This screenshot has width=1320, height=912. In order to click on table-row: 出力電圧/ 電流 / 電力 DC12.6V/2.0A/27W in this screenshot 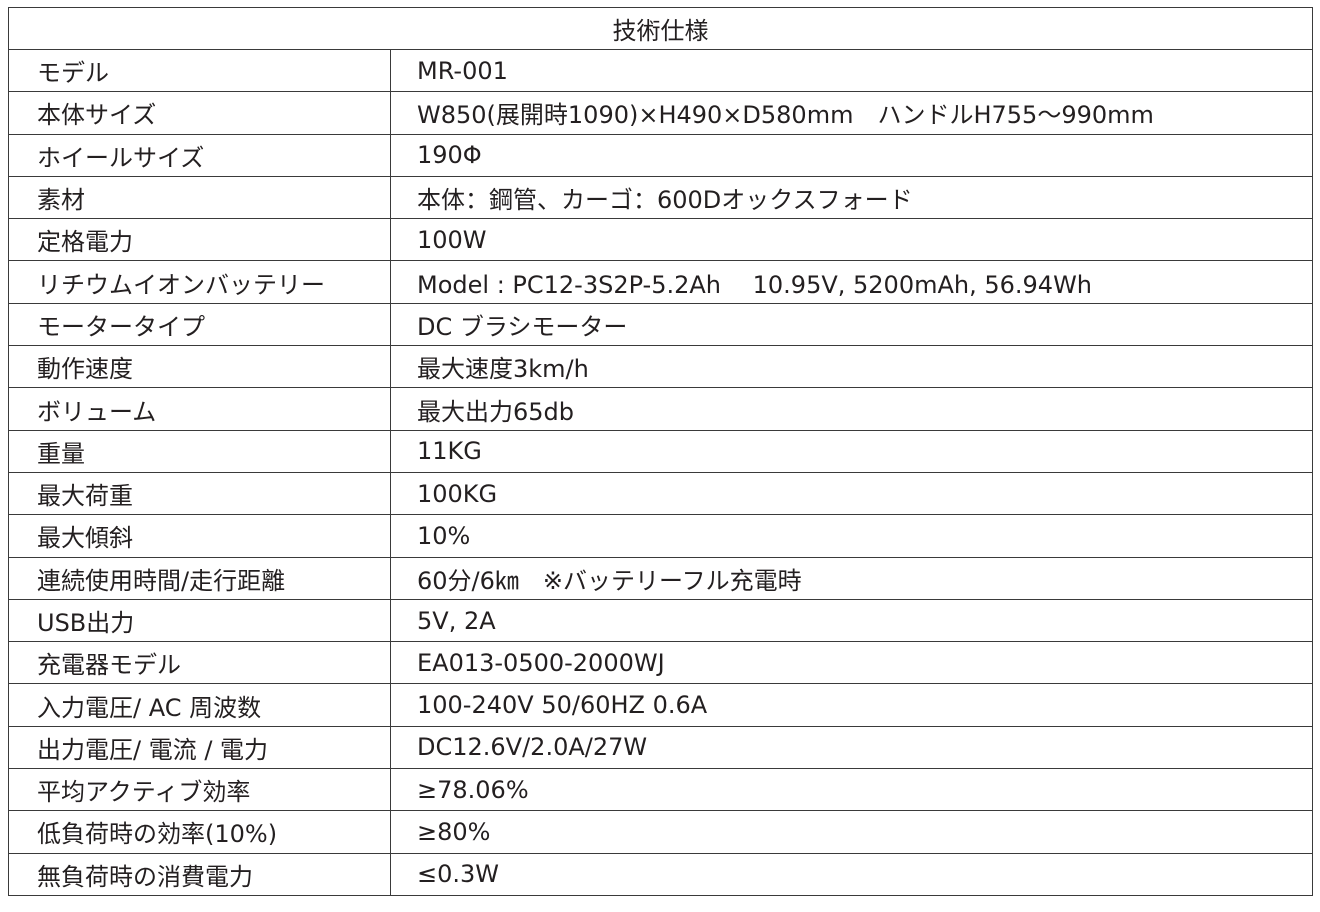, I will do `click(660, 747)`.